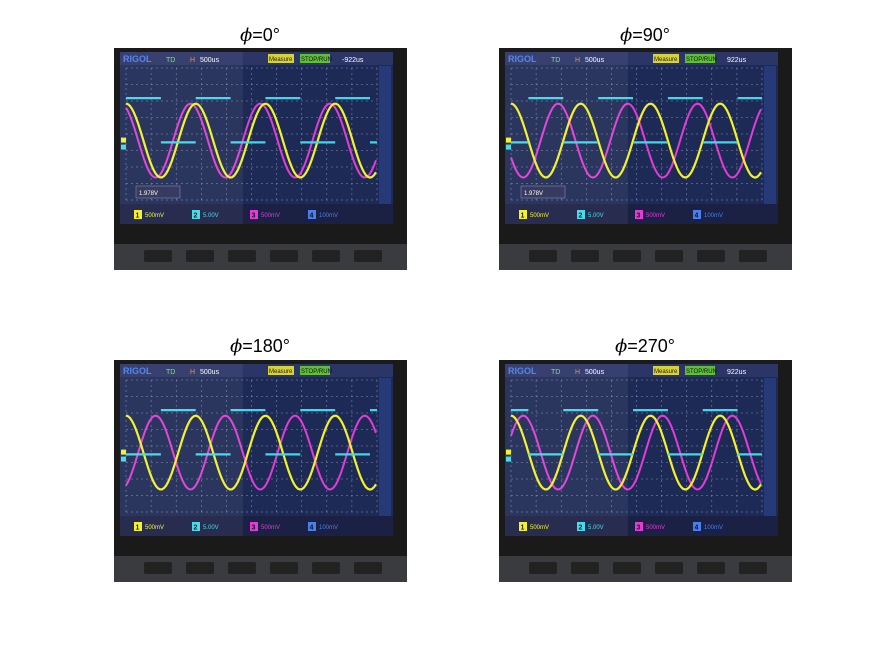 The width and height of the screenshot is (875, 656). What do you see at coordinates (645, 35) in the screenshot?
I see `panel-title-90: ϕ=90°` at bounding box center [645, 35].